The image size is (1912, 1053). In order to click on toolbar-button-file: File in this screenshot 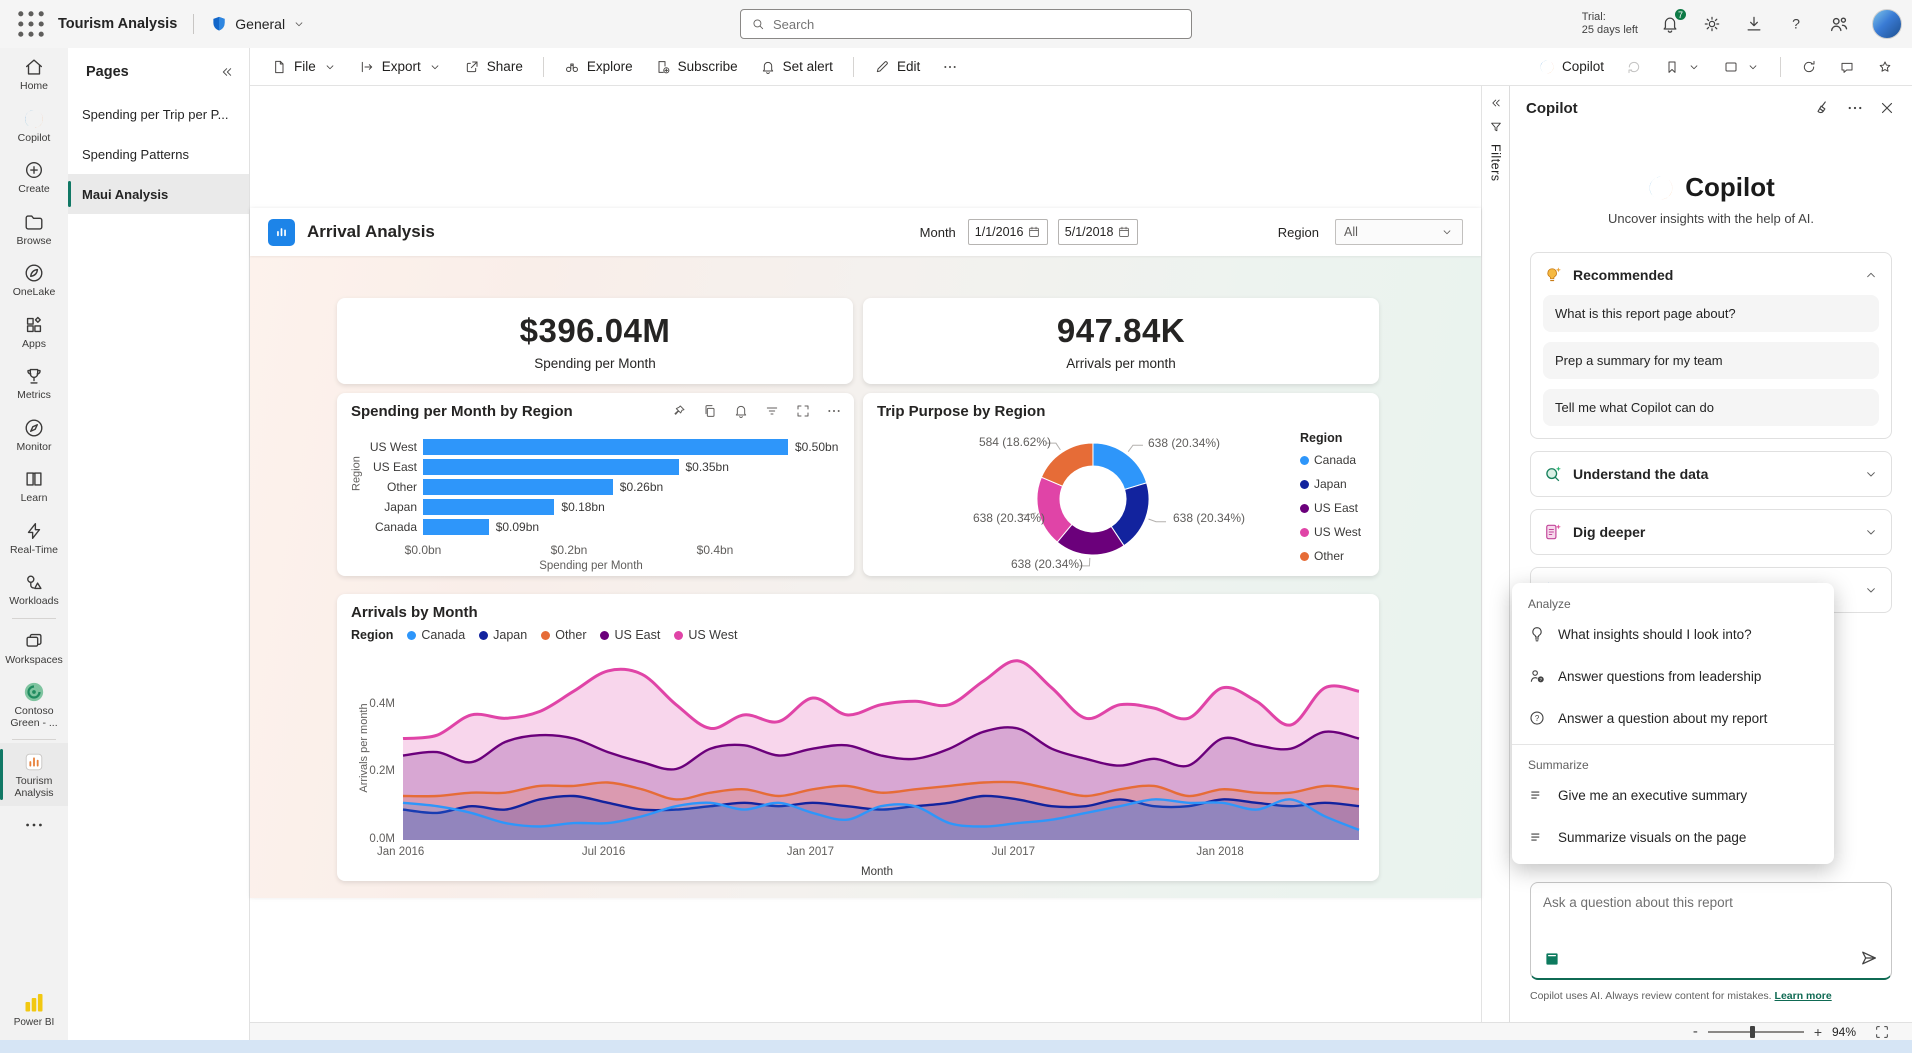, I will do `click(304, 67)`.